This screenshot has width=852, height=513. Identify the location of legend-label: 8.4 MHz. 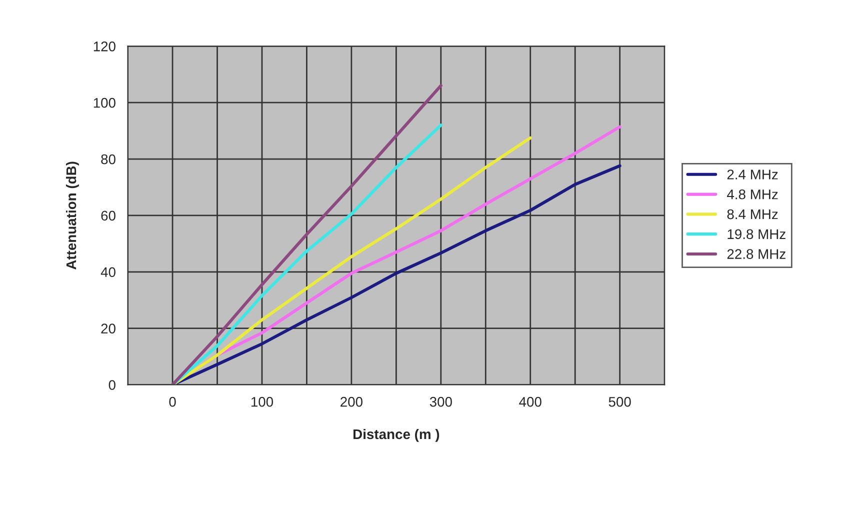
(752, 214).